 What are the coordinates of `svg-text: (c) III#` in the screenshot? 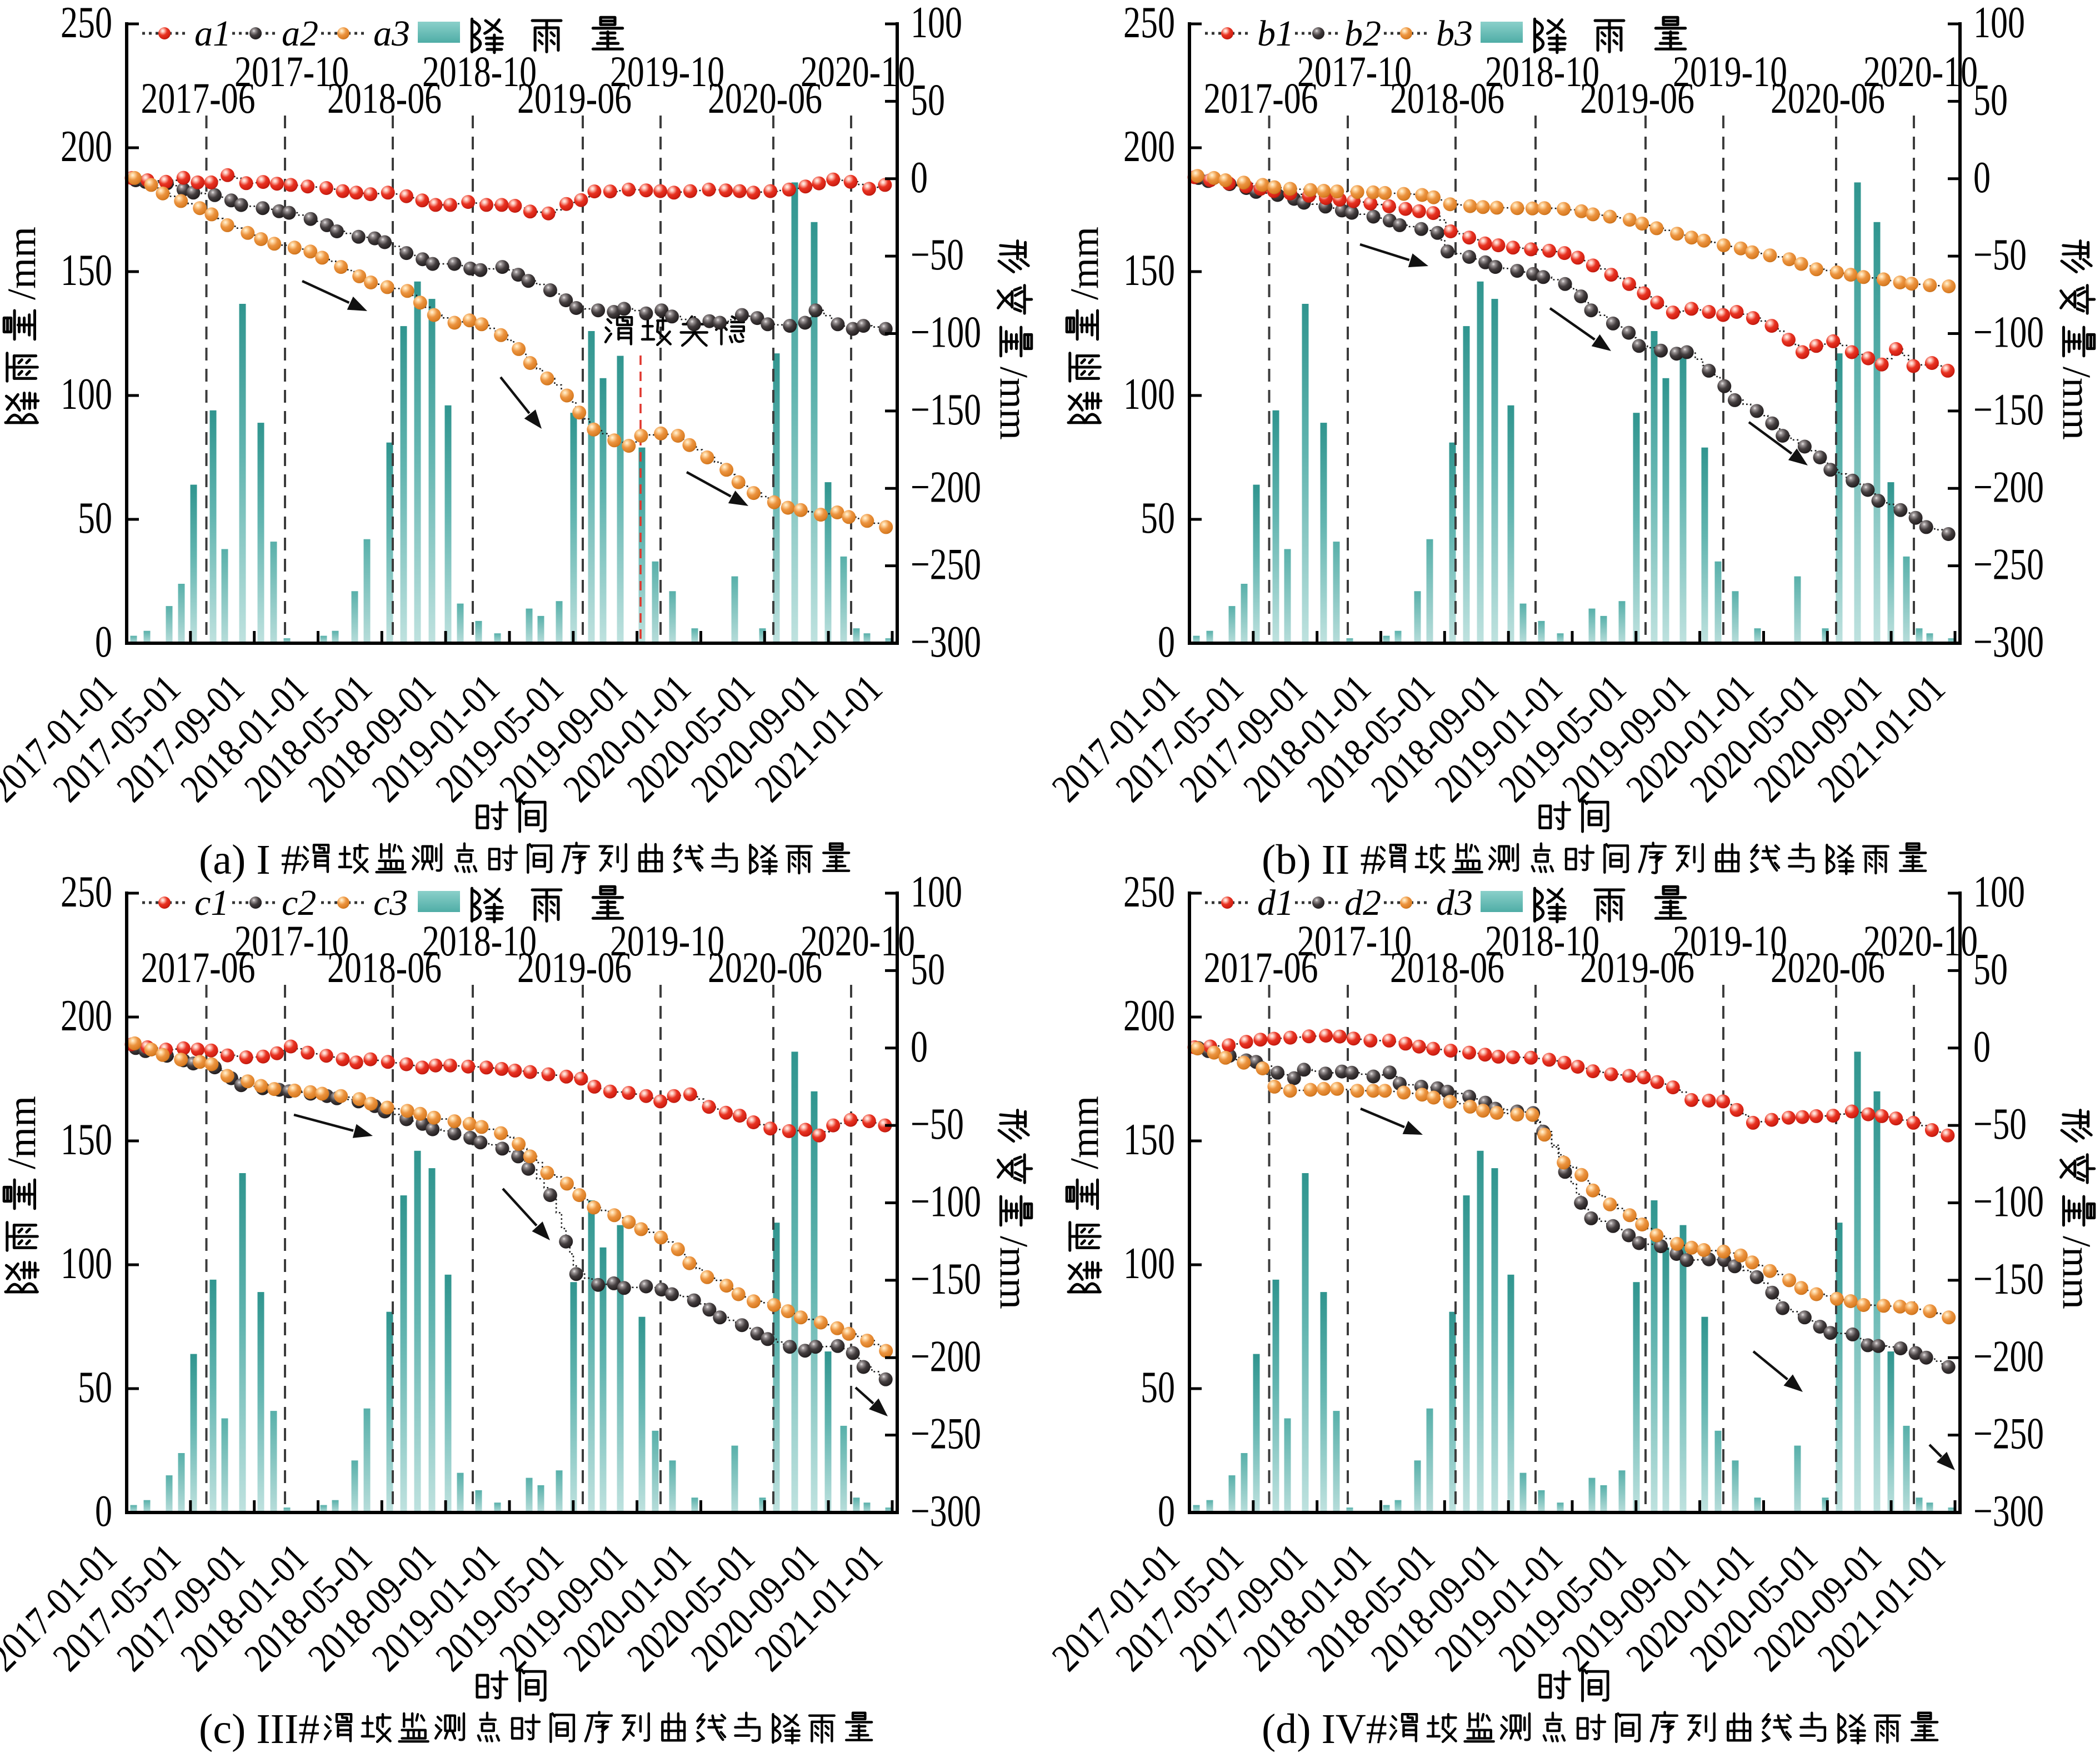 It's located at (259, 1729).